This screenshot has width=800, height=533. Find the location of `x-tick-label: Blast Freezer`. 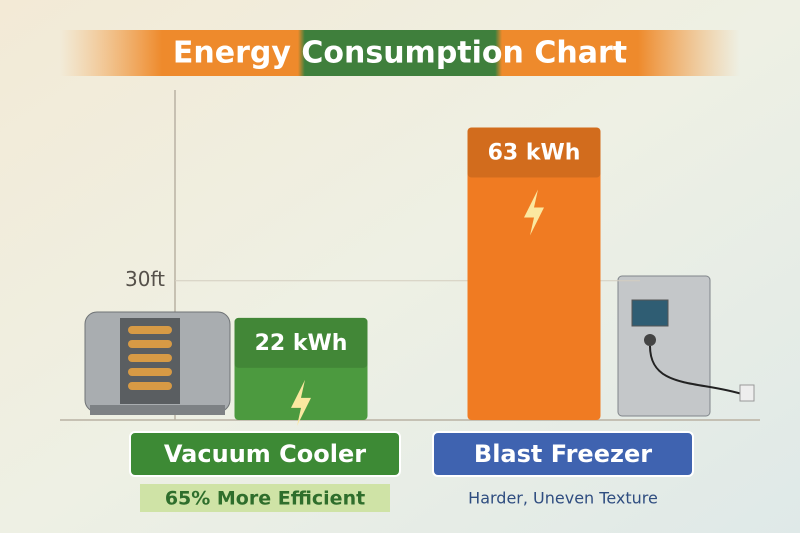

x-tick-label: Blast Freezer is located at coordinates (563, 454).